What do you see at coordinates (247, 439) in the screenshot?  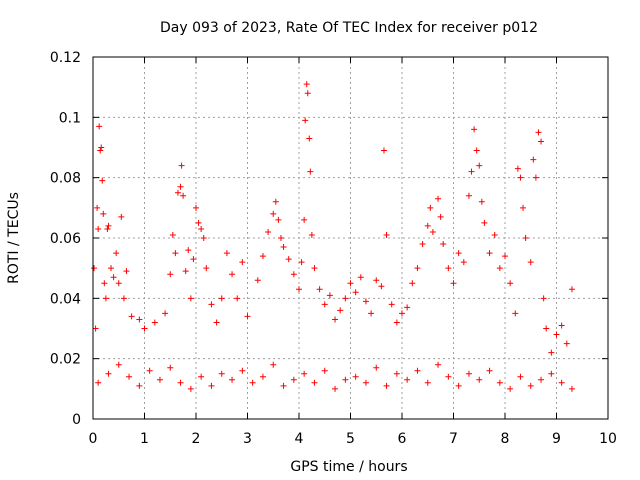 I see `x-tick-label: 3` at bounding box center [247, 439].